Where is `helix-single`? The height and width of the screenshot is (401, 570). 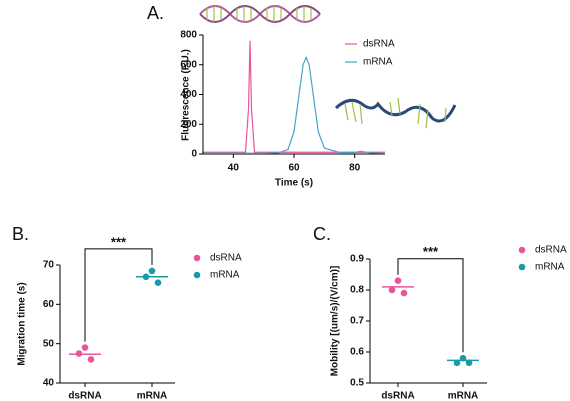
helix-single is located at coordinates (395, 113).